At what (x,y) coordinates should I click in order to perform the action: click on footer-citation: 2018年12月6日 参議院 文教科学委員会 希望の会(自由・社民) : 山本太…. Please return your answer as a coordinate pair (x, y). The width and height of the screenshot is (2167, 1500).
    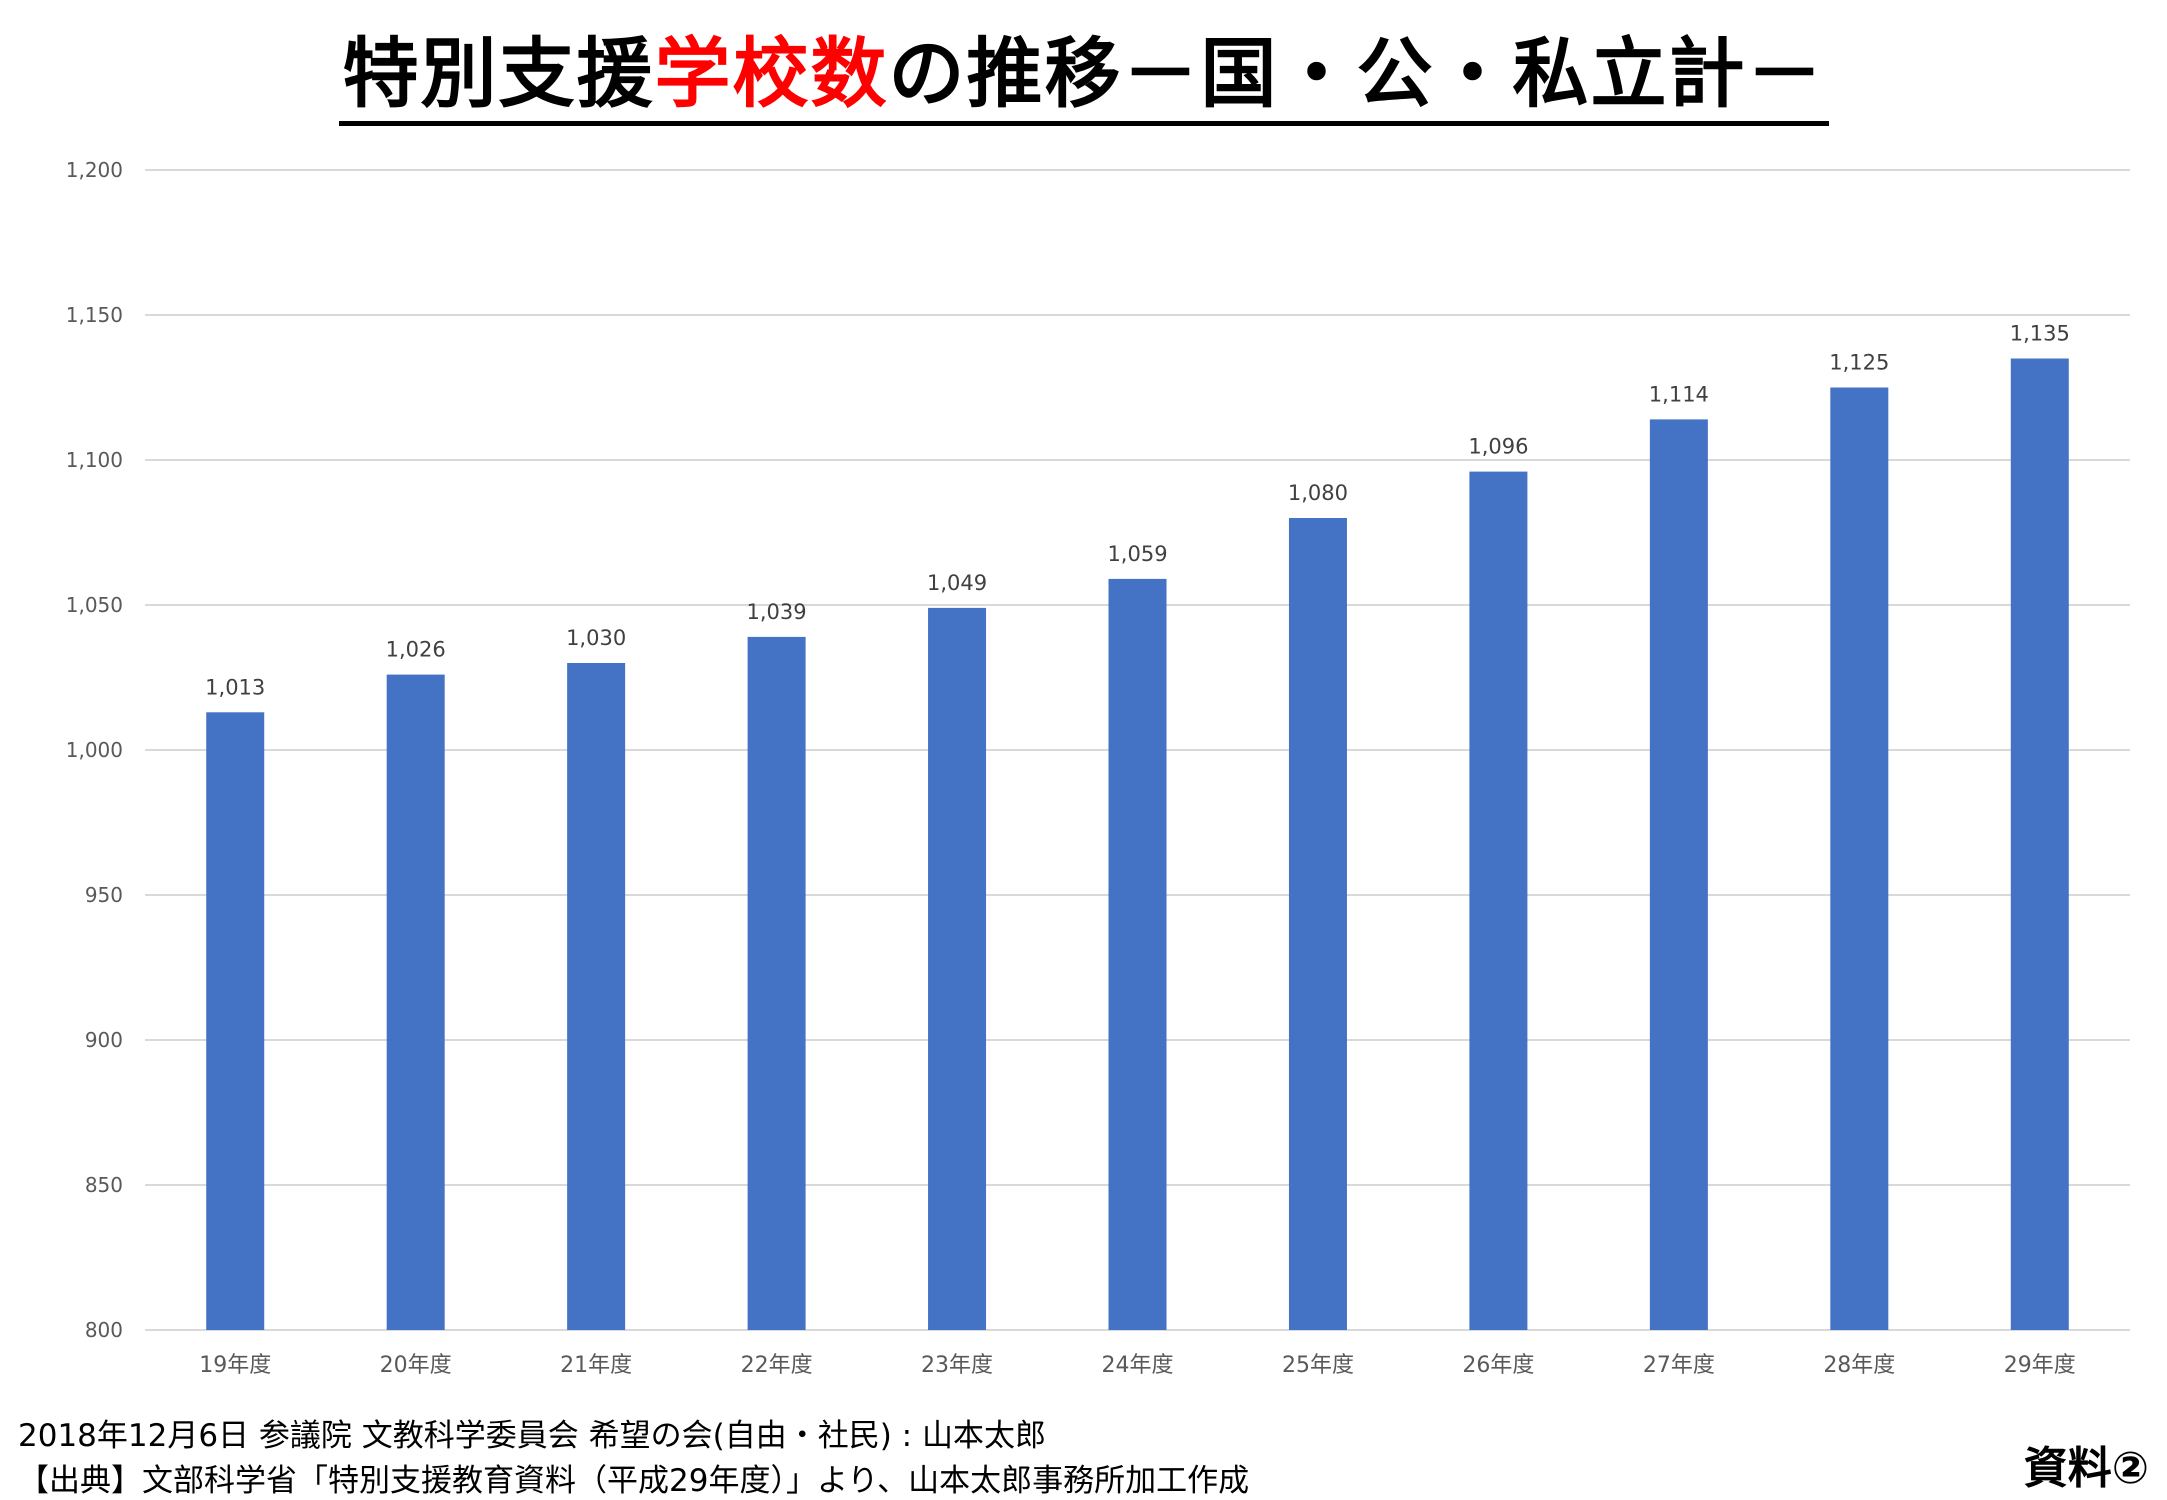
    Looking at the image, I should click on (532, 1436).